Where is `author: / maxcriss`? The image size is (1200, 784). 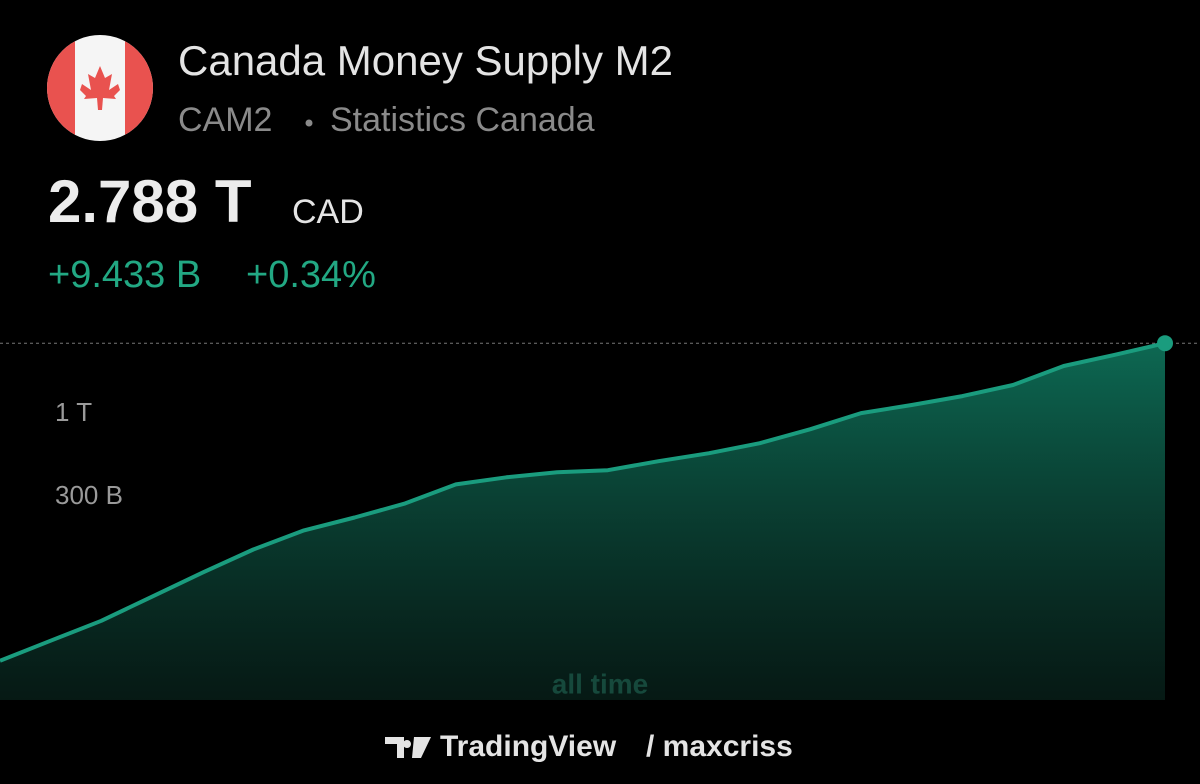 author: / maxcriss is located at coordinates (719, 746).